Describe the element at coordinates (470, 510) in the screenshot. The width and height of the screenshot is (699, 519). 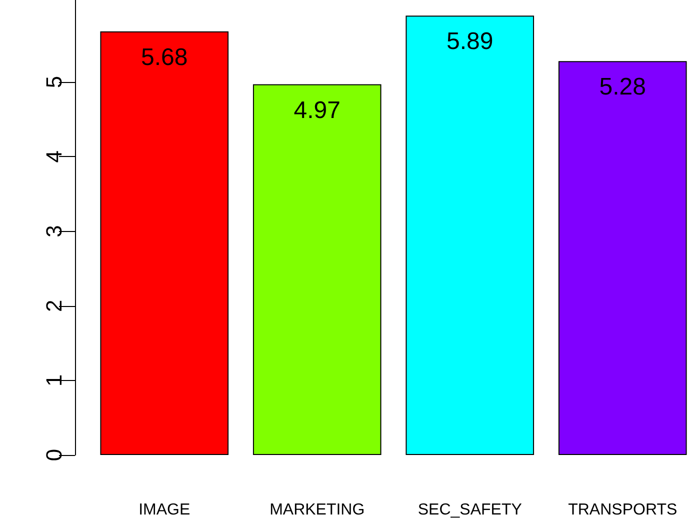
I see `x-tick-label: SEC_SAFETY` at that location.